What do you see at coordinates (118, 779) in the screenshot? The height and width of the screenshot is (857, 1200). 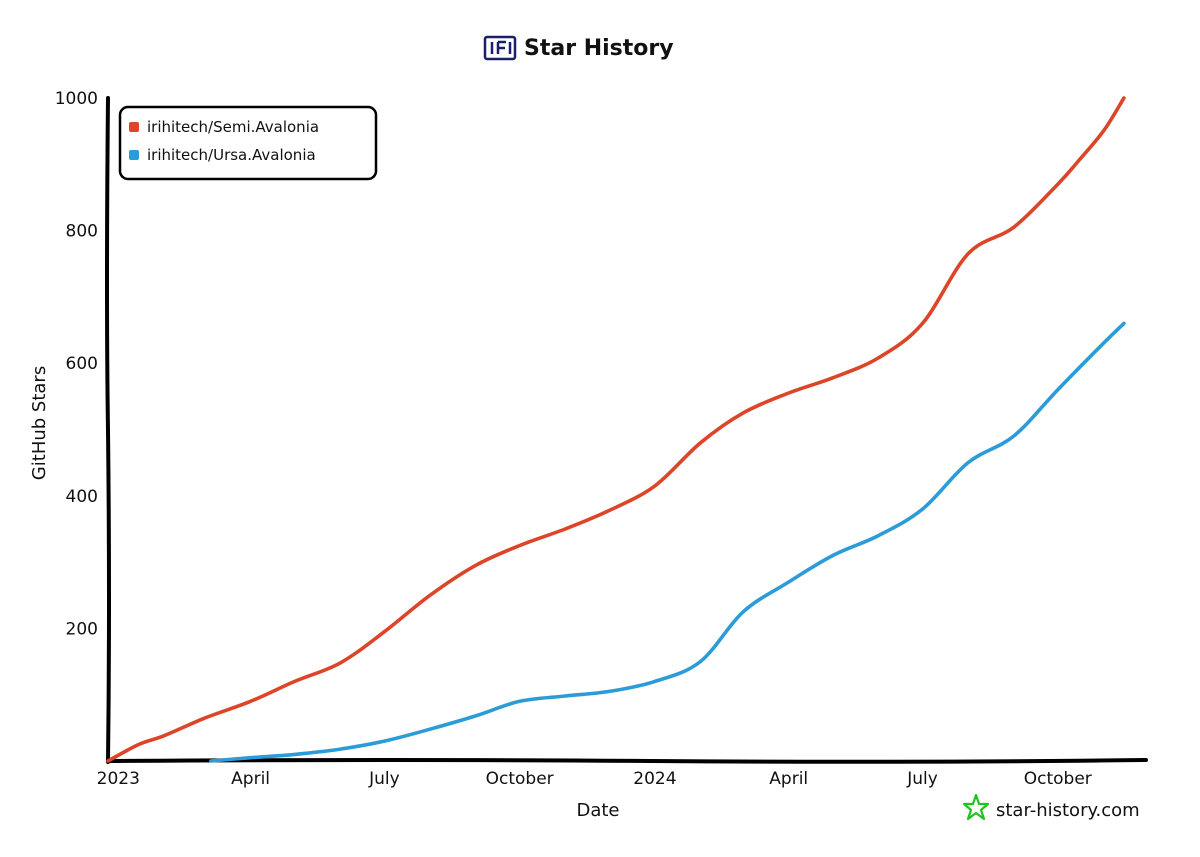 I see `x-tick-label: 2023` at bounding box center [118, 779].